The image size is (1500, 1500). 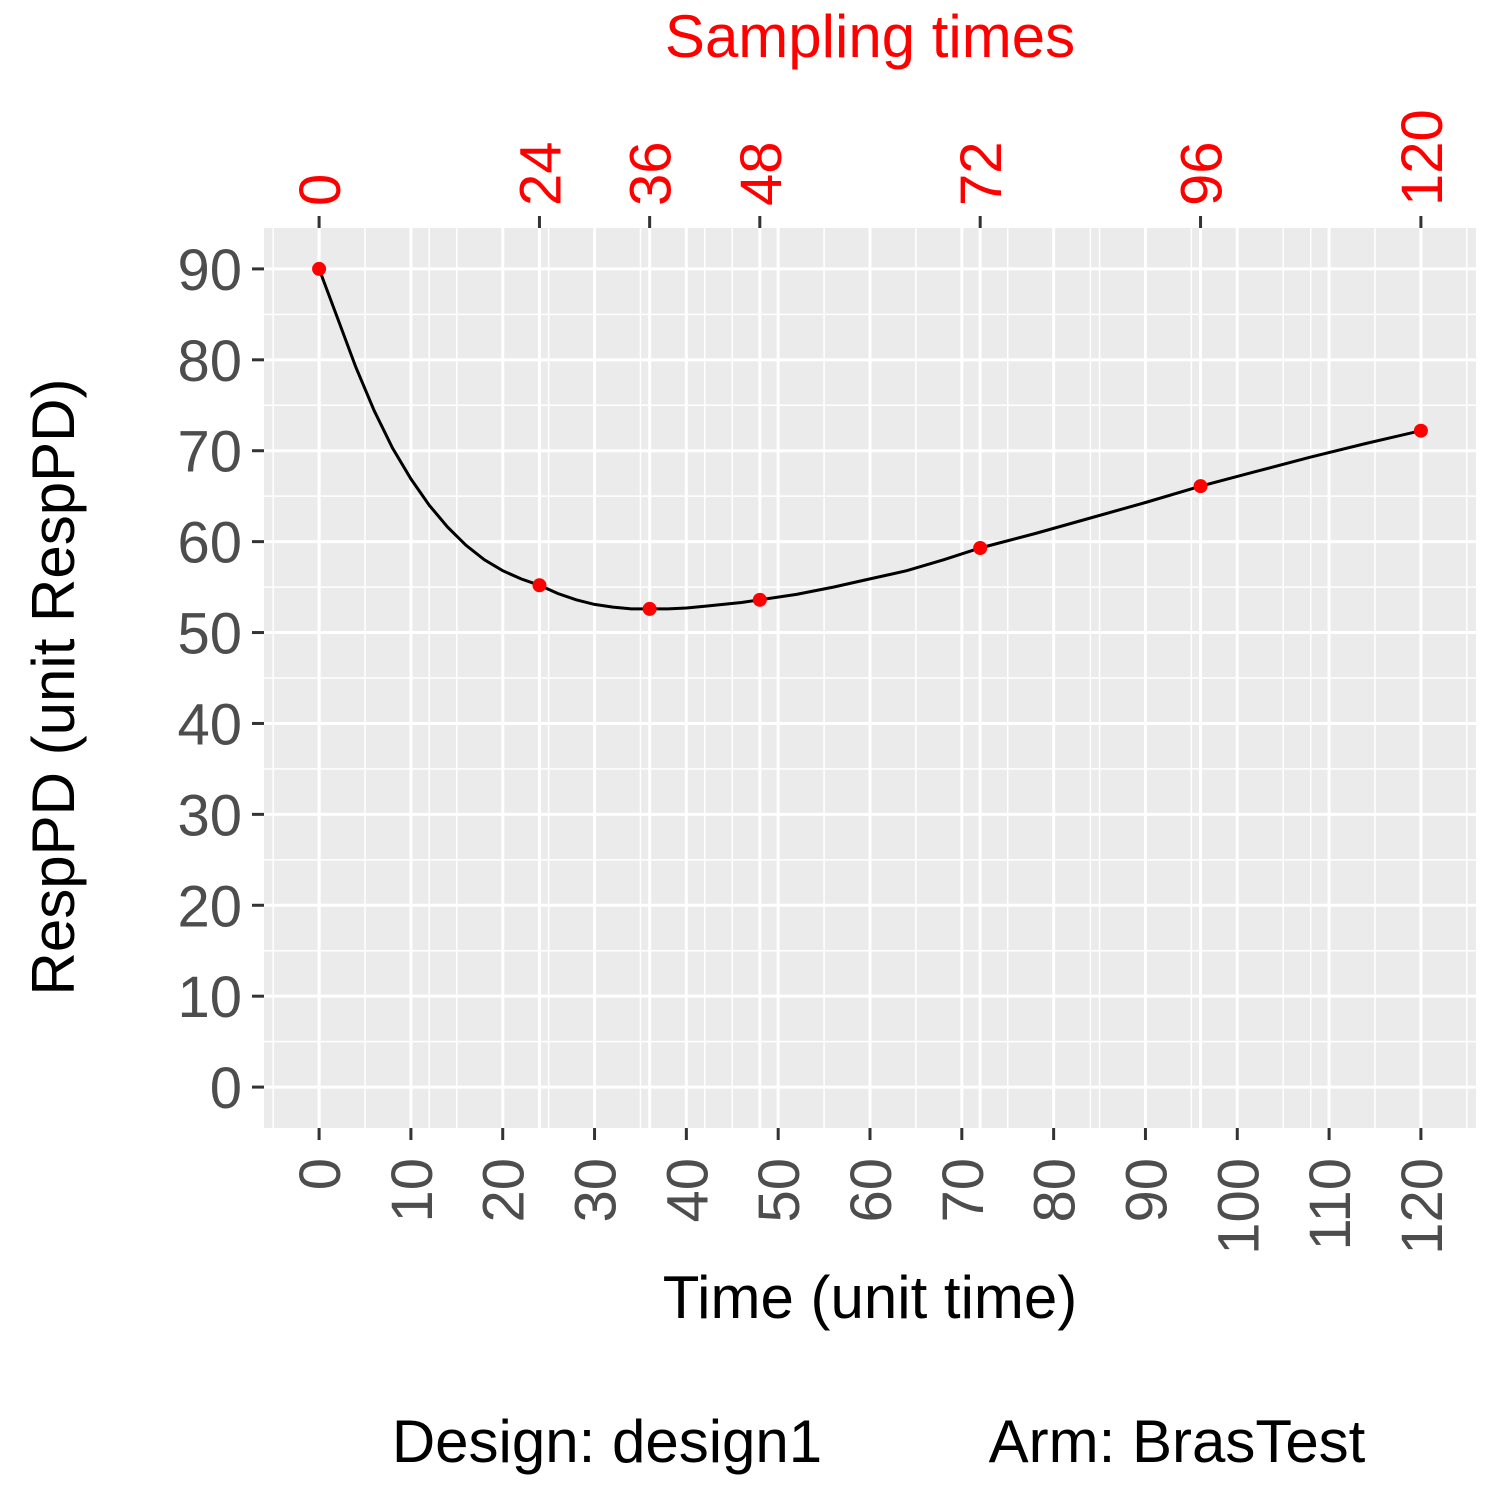 What do you see at coordinates (209, 543) in the screenshot?
I see `y-tick-label: 60` at bounding box center [209, 543].